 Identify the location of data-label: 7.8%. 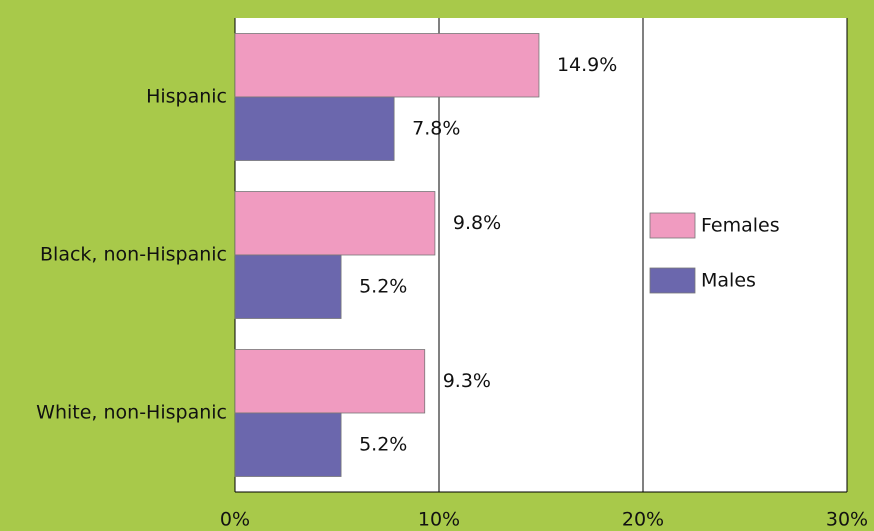
(436, 128).